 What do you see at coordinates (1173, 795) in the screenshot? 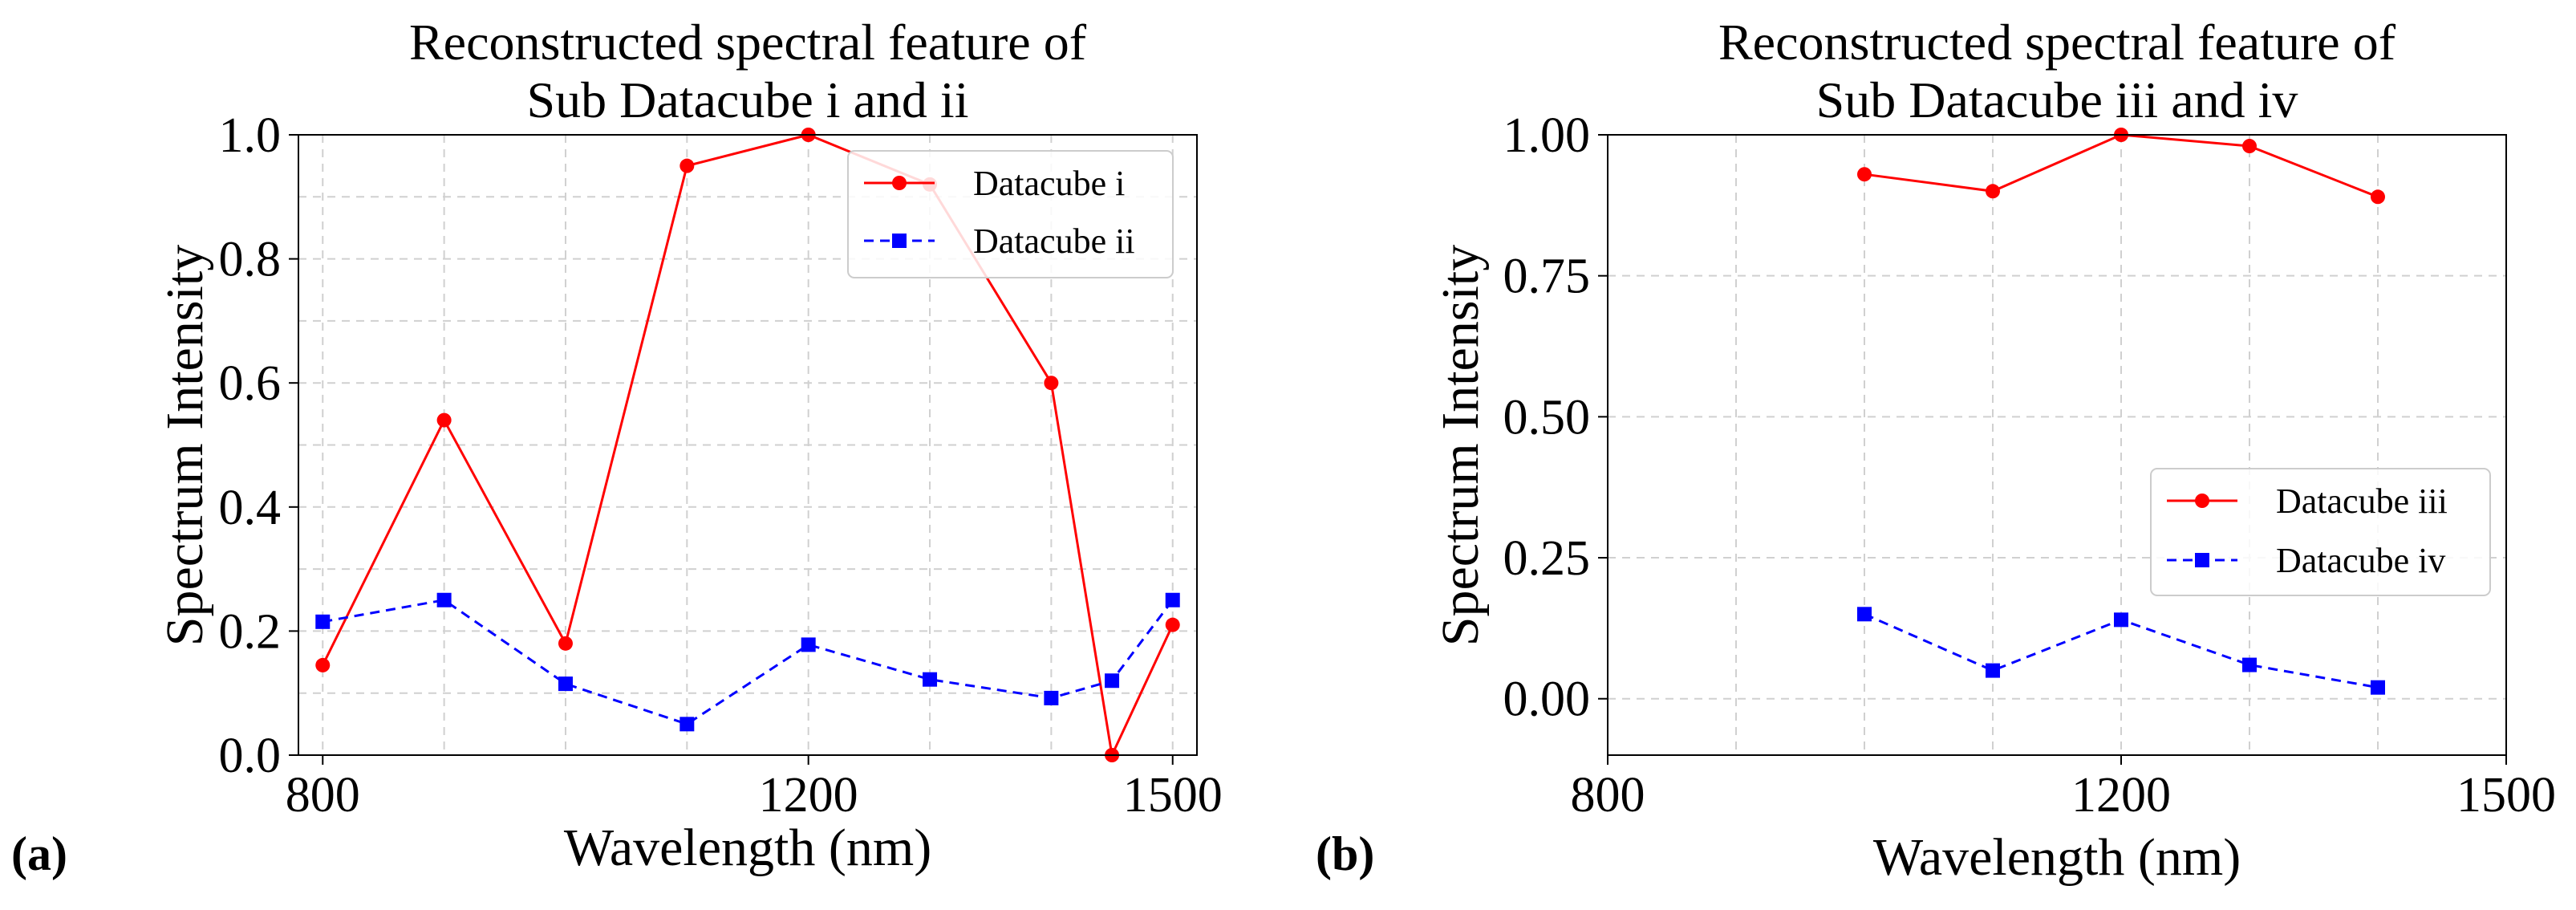
I see `chart-a-xtick-label-1500: 1500` at bounding box center [1173, 795].